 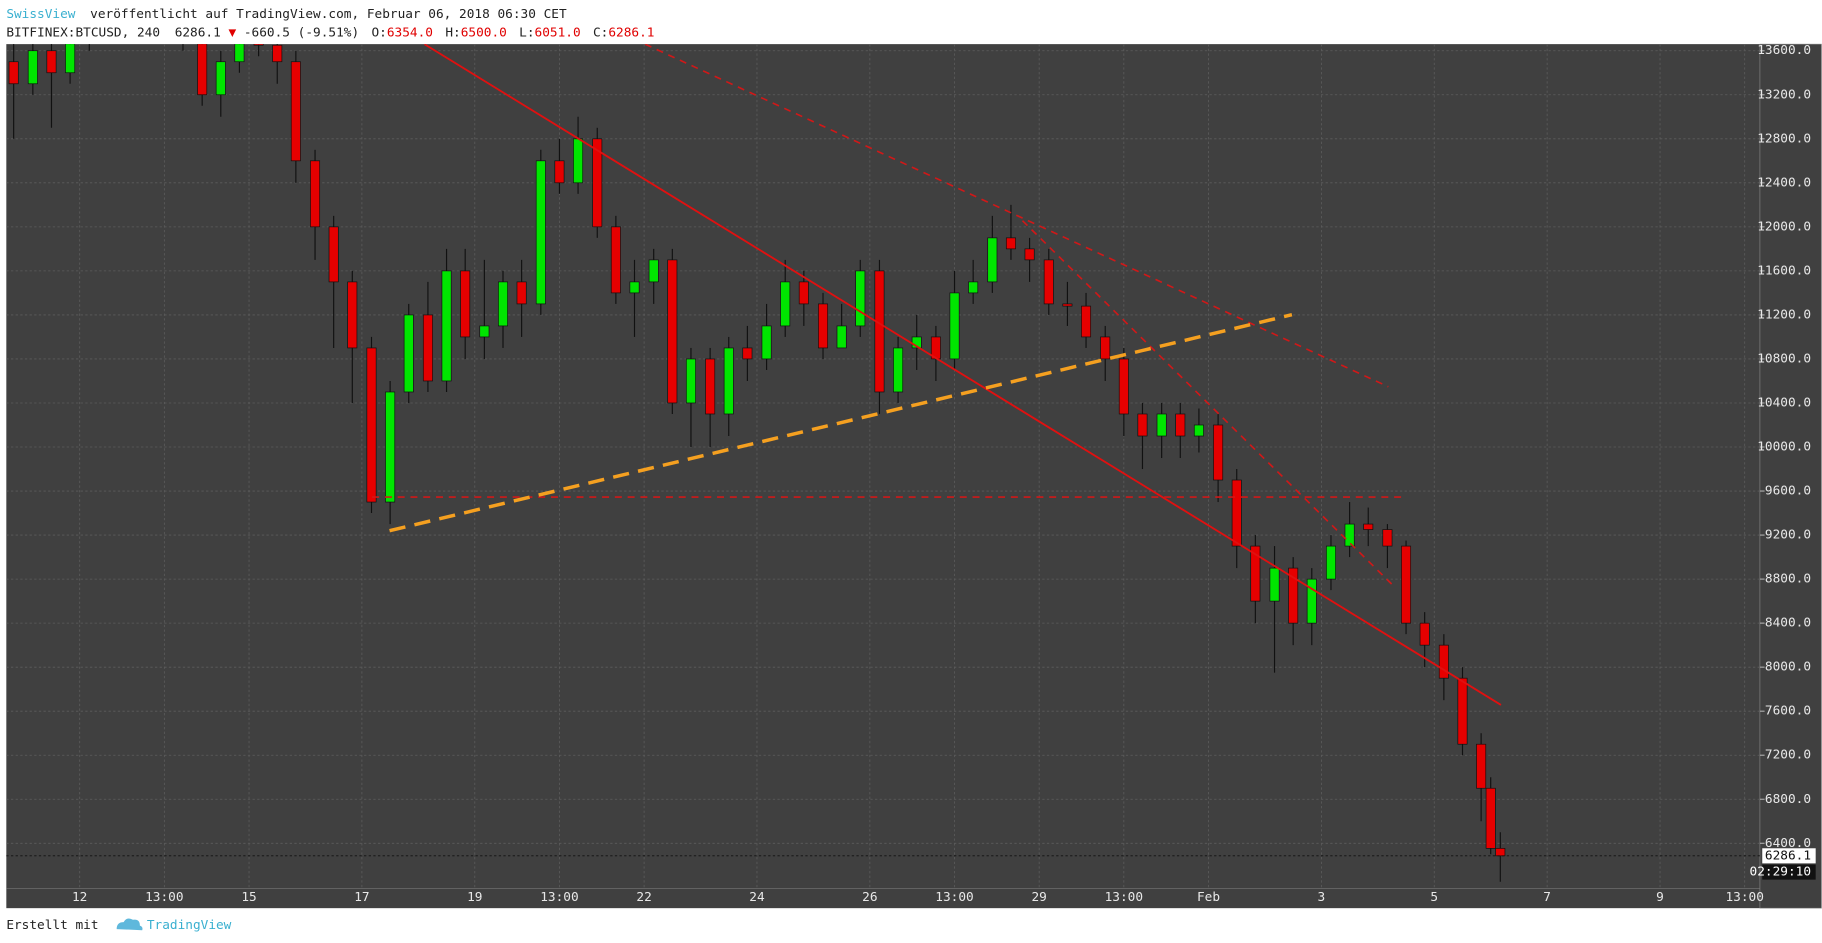 I want to click on y-tick-label: 6400.0, so click(x=1788, y=843).